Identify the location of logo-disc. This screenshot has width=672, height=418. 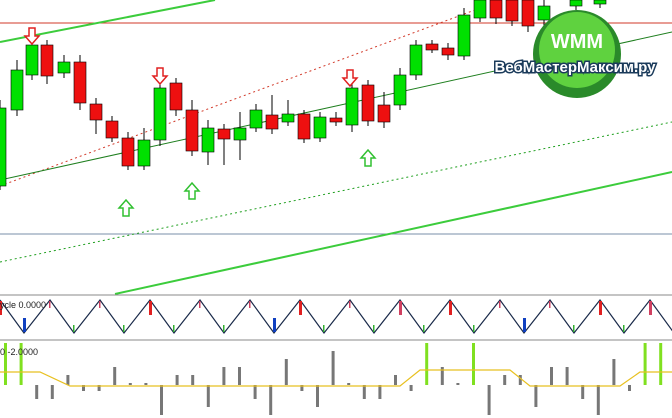
(577, 50).